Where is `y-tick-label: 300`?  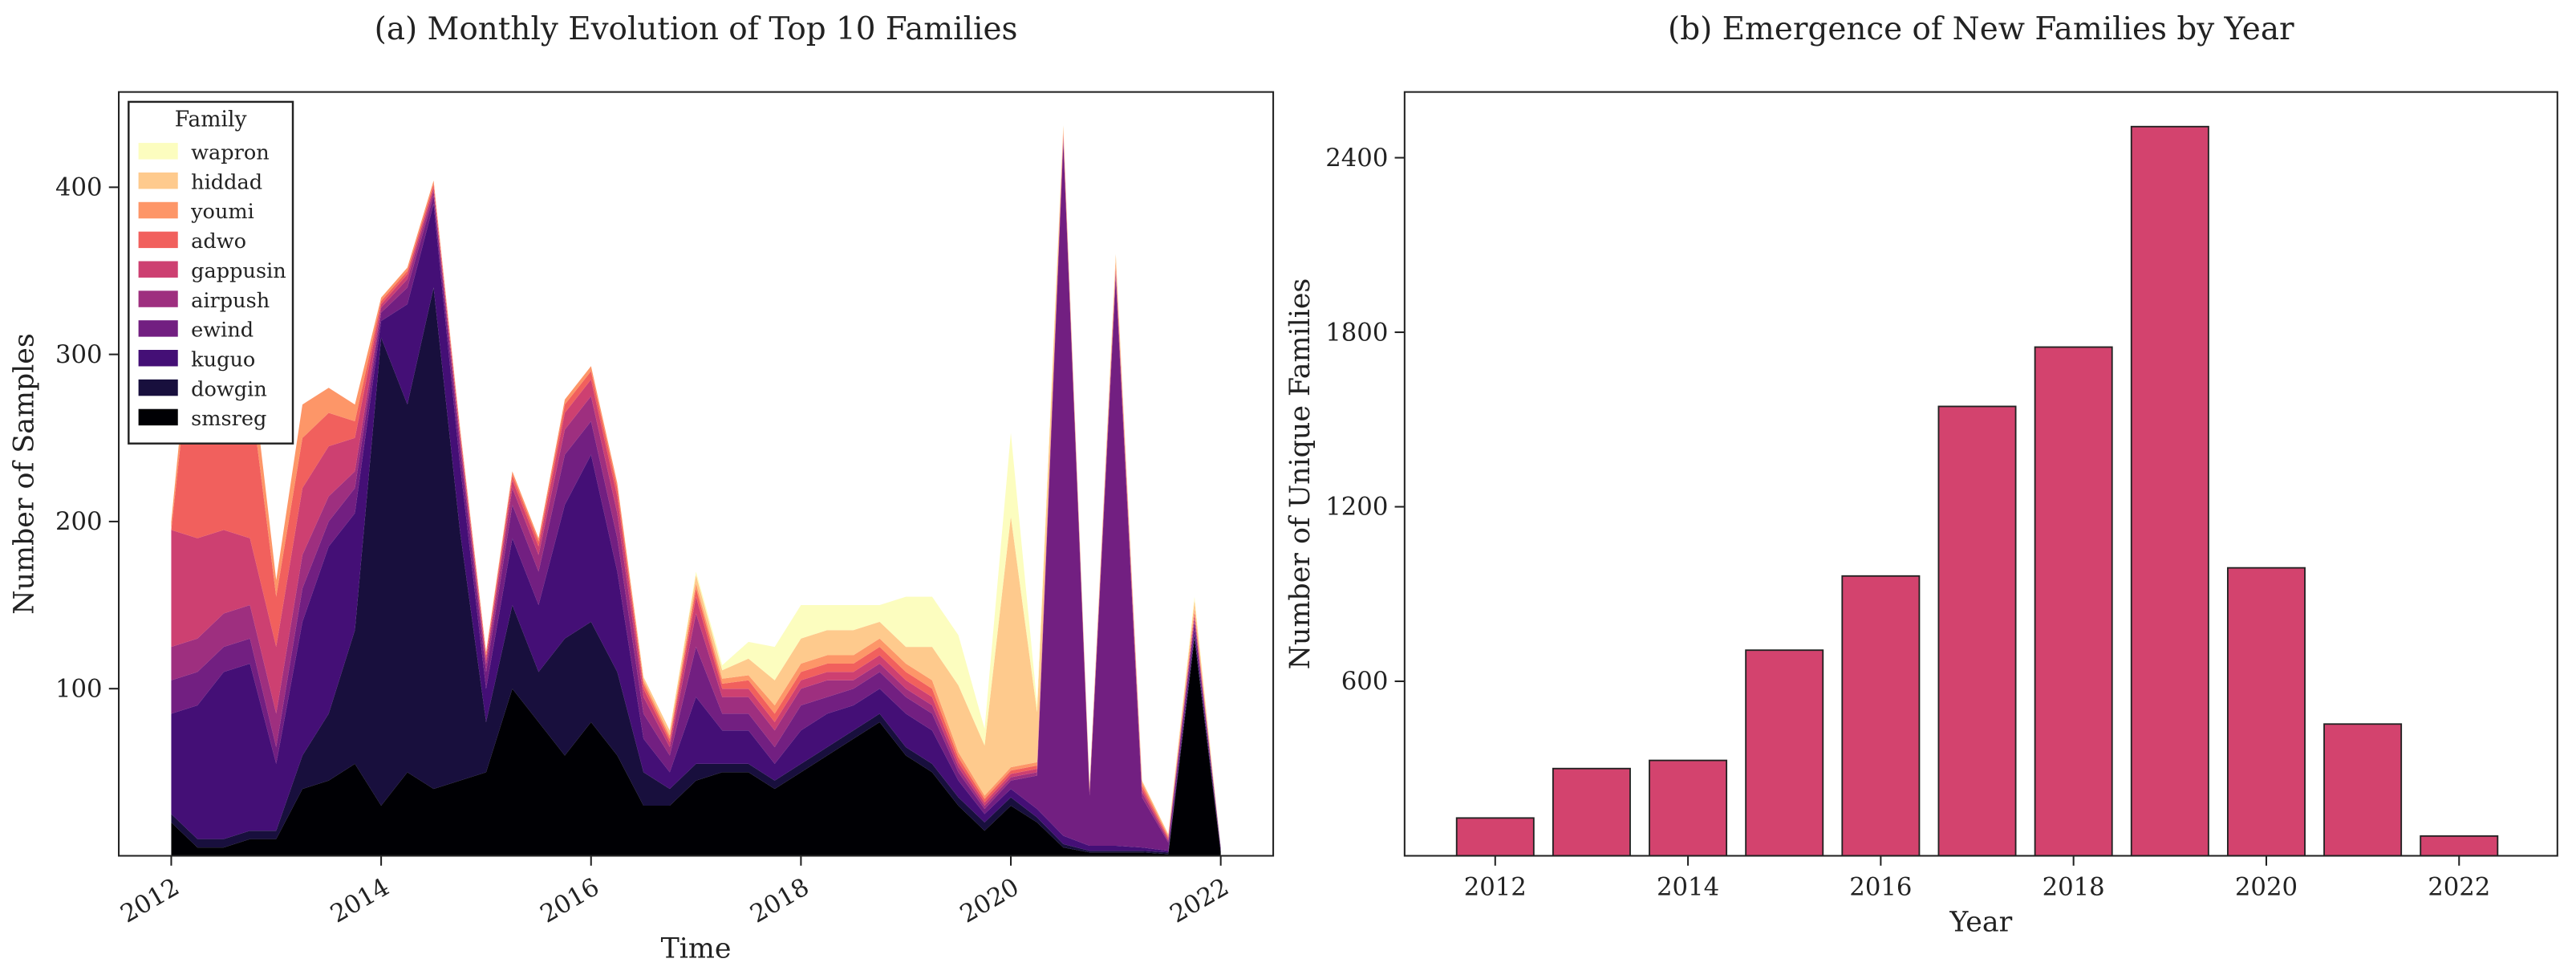
y-tick-label: 300 is located at coordinates (79, 355).